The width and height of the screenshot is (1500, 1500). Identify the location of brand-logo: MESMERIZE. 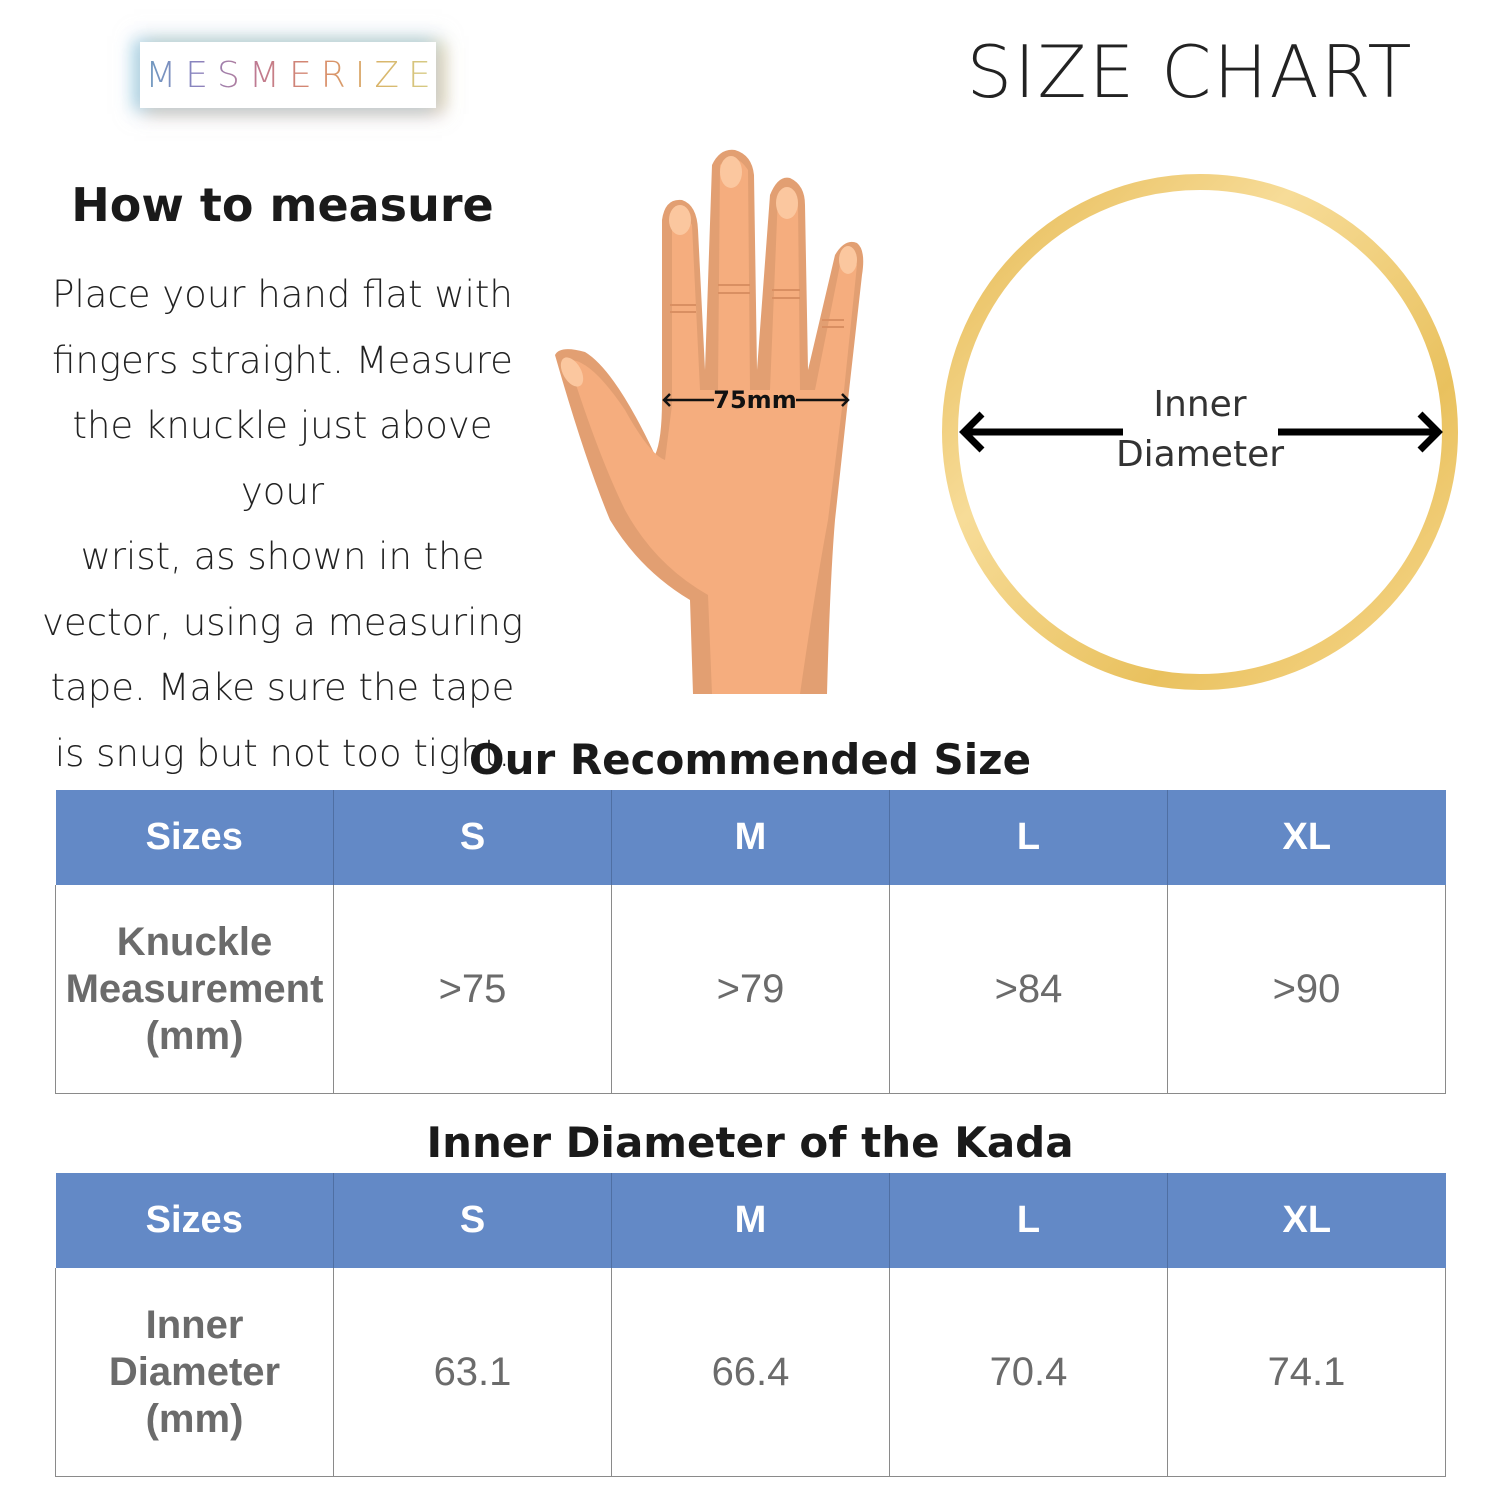
(288, 75).